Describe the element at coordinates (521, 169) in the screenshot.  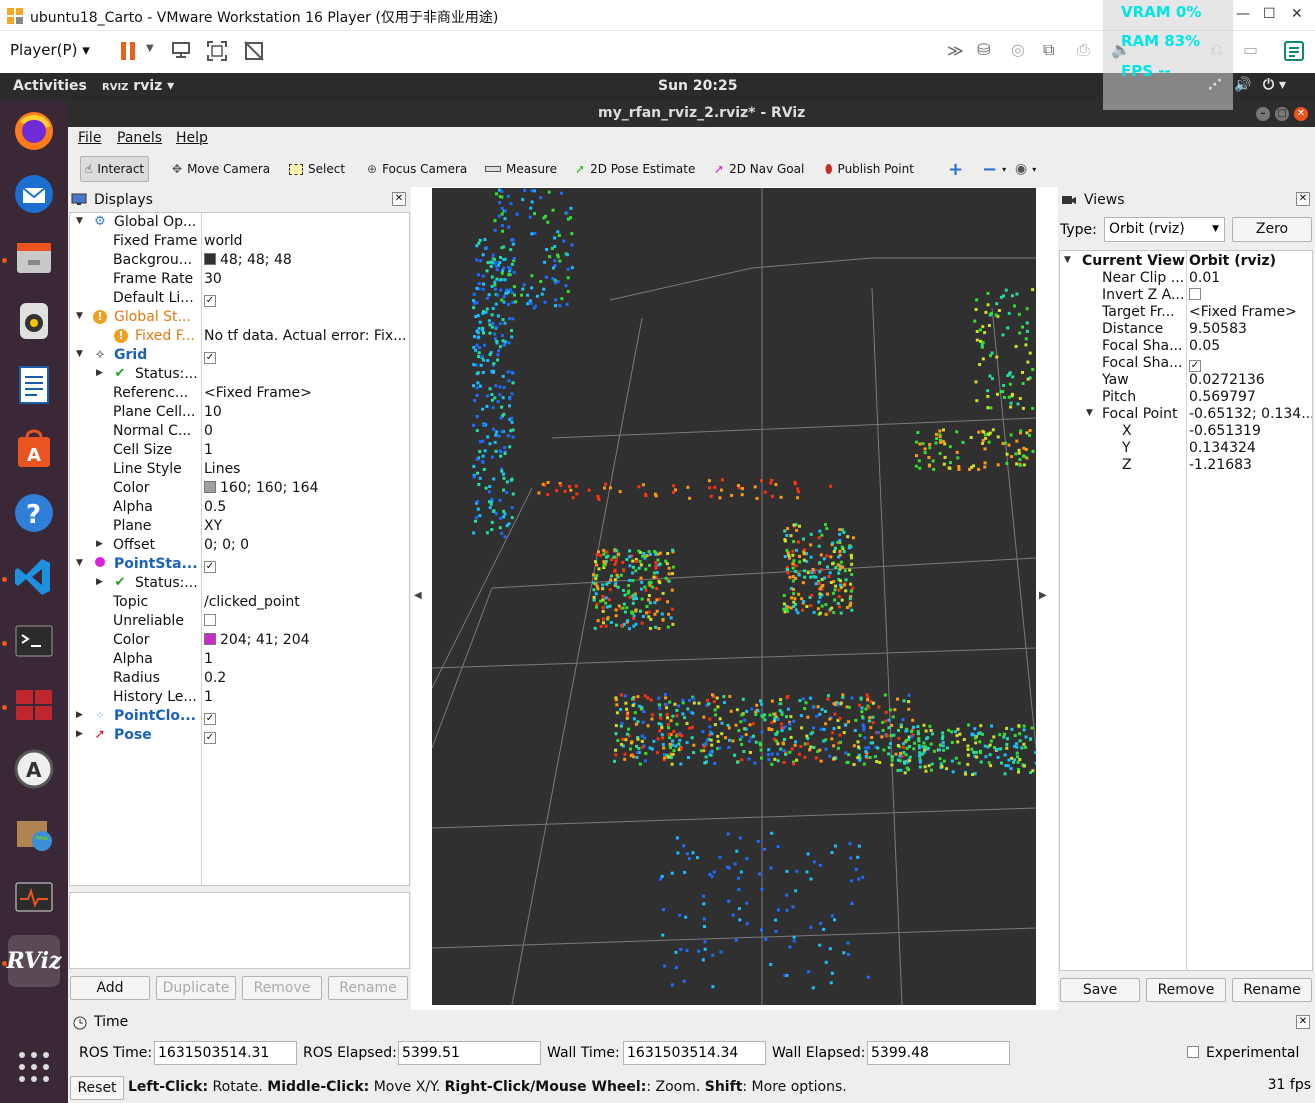
I see `tool-measure: Measure` at that location.